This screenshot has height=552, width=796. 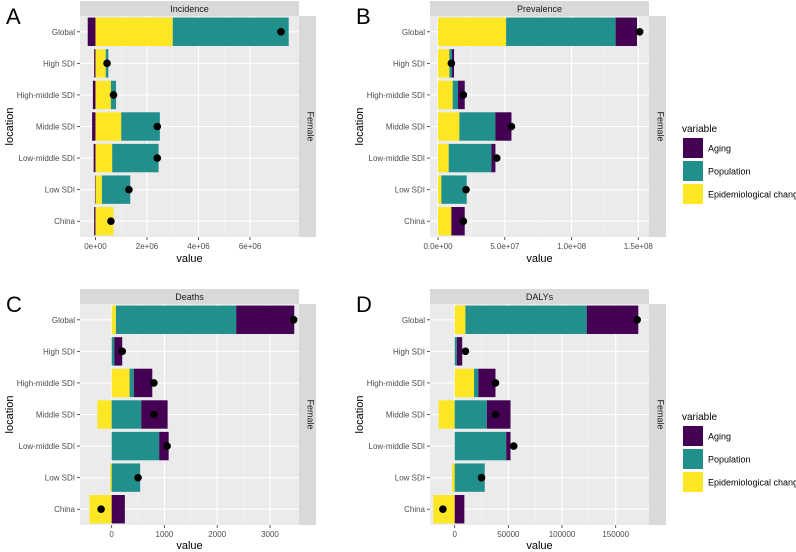 What do you see at coordinates (198, 246) in the screenshot?
I see `x-tick-label: 4e+06` at bounding box center [198, 246].